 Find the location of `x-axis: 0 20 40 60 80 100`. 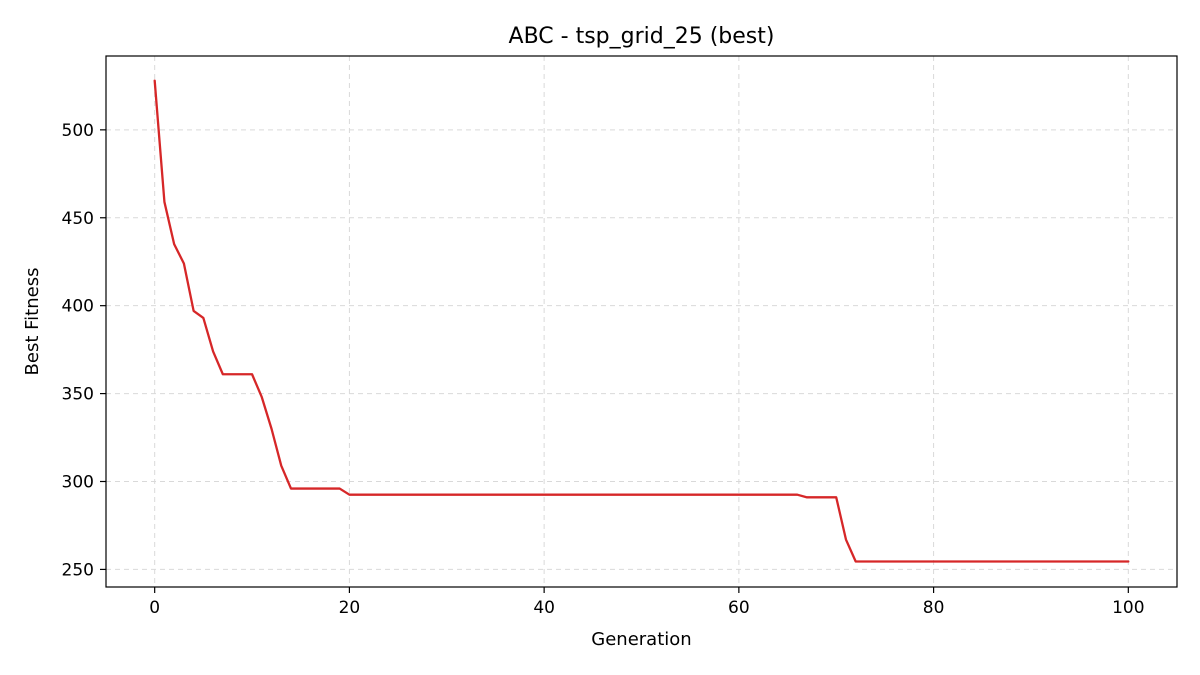

x-axis: 0 20 40 60 80 100 is located at coordinates (647, 602).